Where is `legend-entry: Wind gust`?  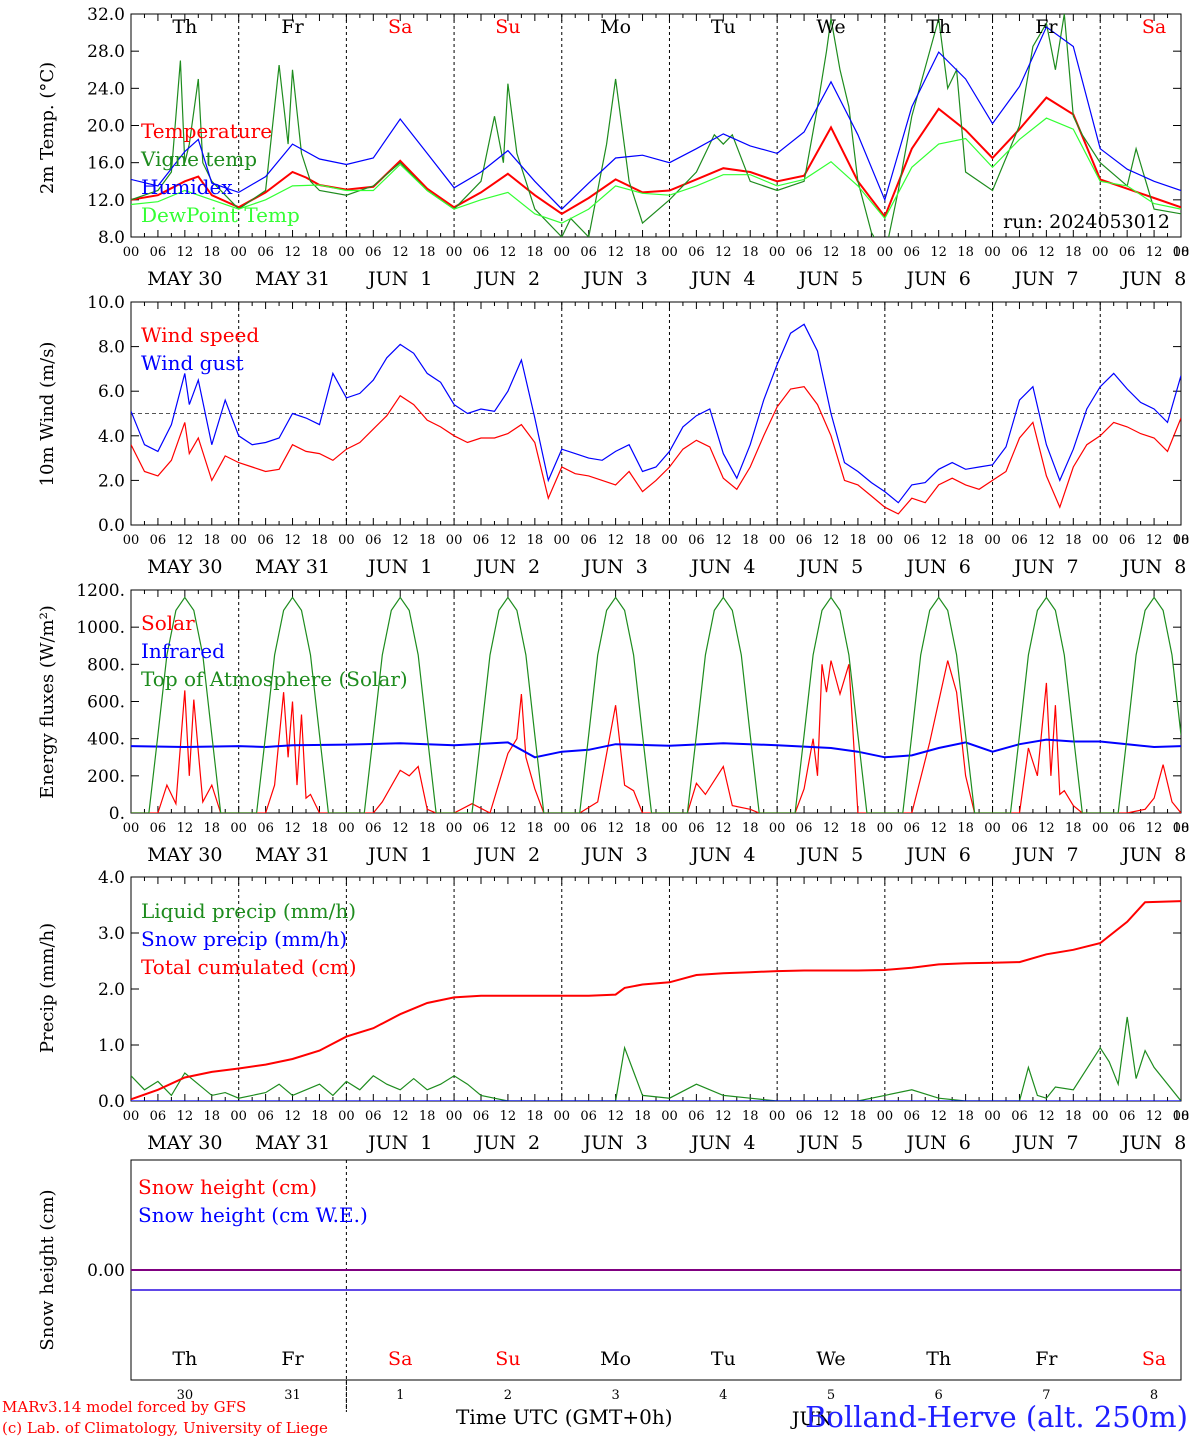 legend-entry: Wind gust is located at coordinates (192, 363).